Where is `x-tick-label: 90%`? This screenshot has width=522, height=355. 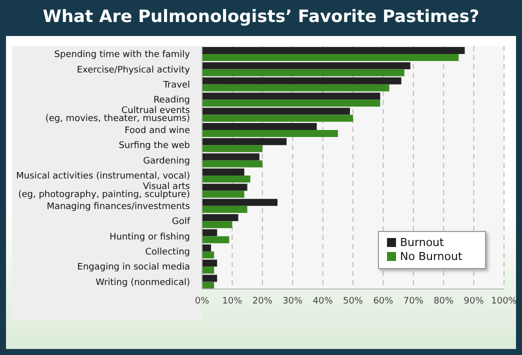 x-tick-label: 90% is located at coordinates (474, 301).